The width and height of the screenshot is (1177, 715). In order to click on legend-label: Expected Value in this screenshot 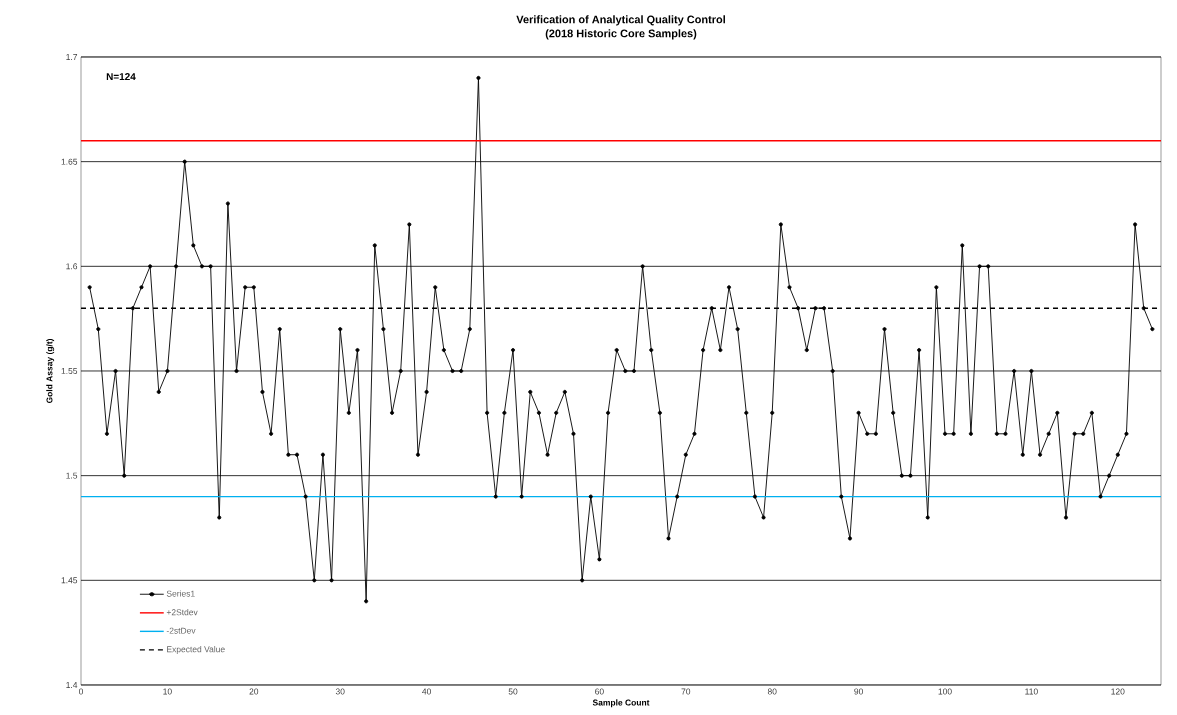, I will do `click(196, 650)`.